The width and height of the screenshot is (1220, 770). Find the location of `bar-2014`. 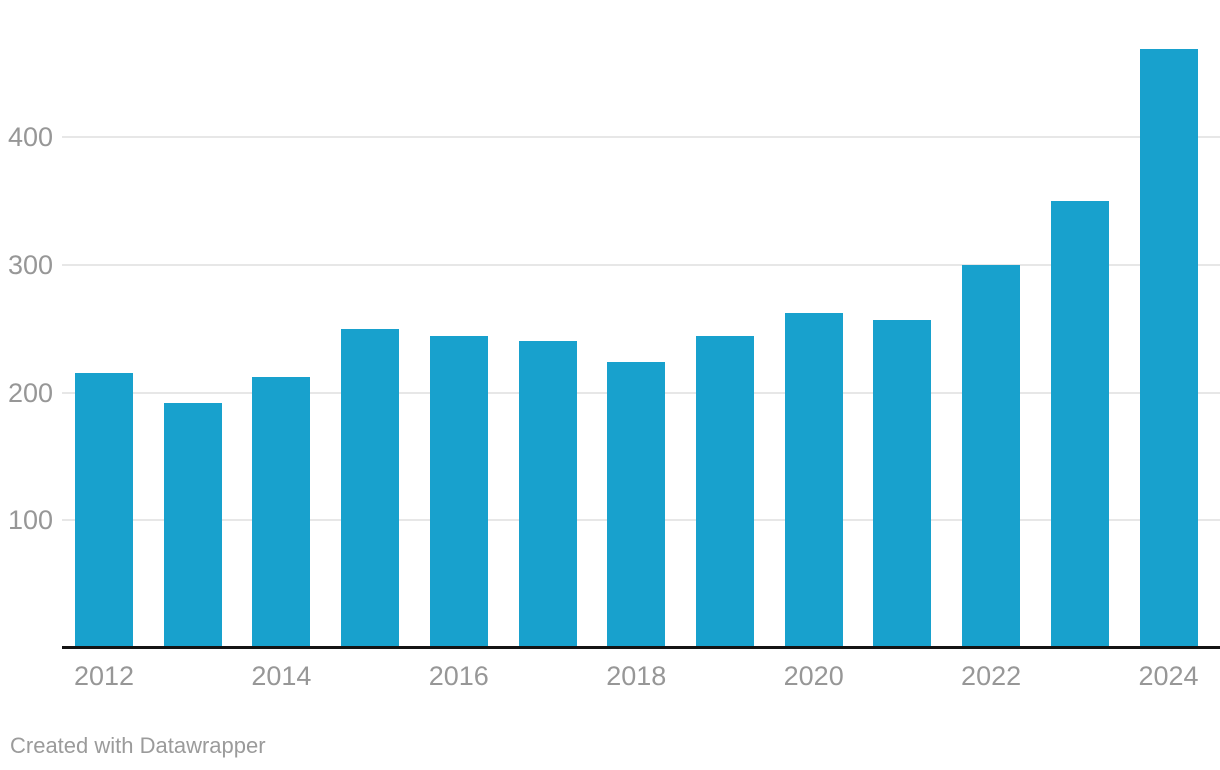

bar-2014 is located at coordinates (281, 512).